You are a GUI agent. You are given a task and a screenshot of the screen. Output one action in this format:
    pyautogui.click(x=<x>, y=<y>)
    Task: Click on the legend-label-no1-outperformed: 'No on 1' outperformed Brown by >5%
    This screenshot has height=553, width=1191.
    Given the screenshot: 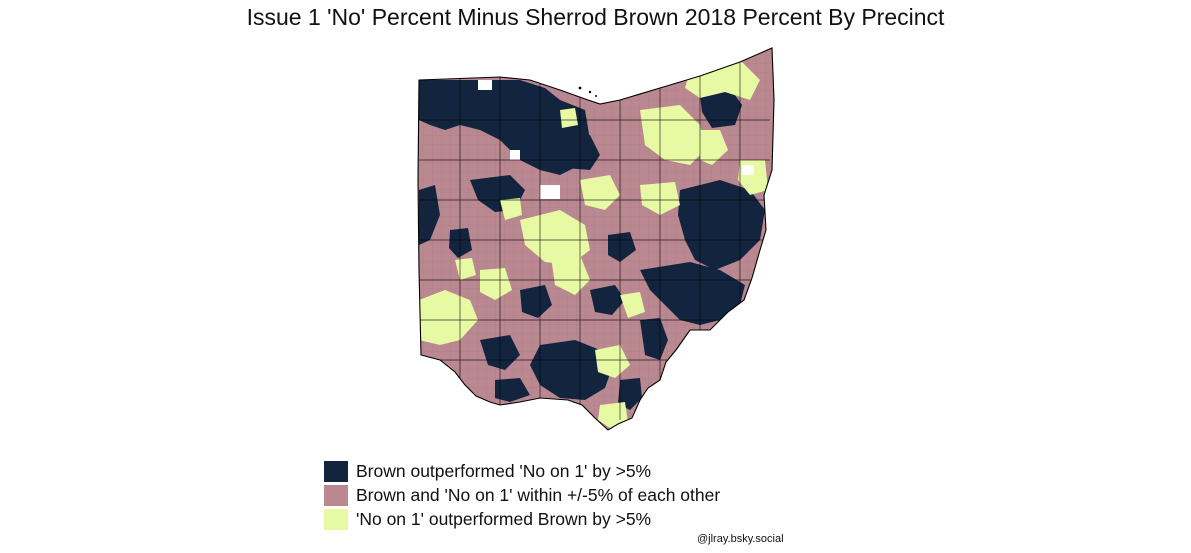 What is the action you would take?
    pyautogui.click(x=504, y=518)
    